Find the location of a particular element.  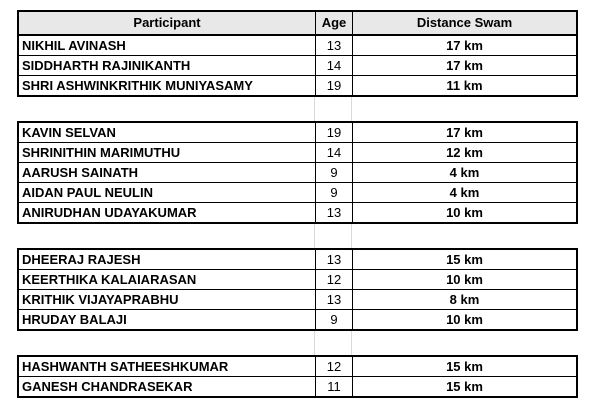

participant-cell: KRITHIK VIJAYAPRABHU is located at coordinates (100, 299).